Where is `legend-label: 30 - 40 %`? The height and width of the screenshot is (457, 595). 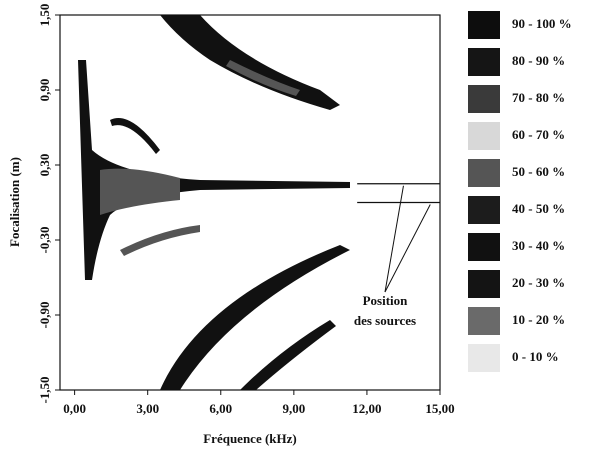
legend-label: 30 - 40 % is located at coordinates (538, 245).